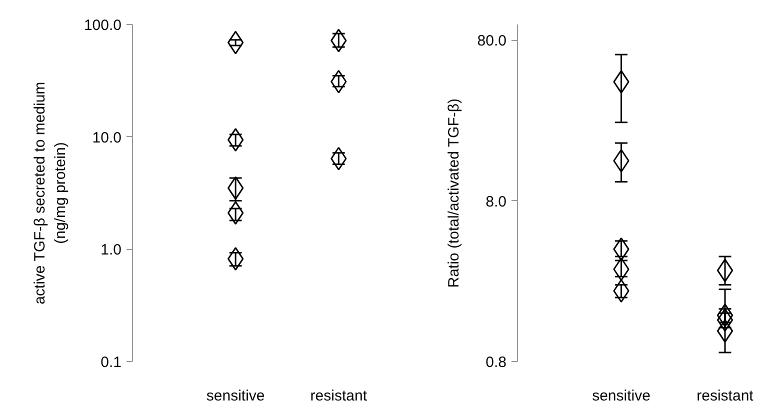 This screenshot has height=407, width=766. What do you see at coordinates (496, 201) in the screenshot?
I see `y-tick-label: 8.0` at bounding box center [496, 201].